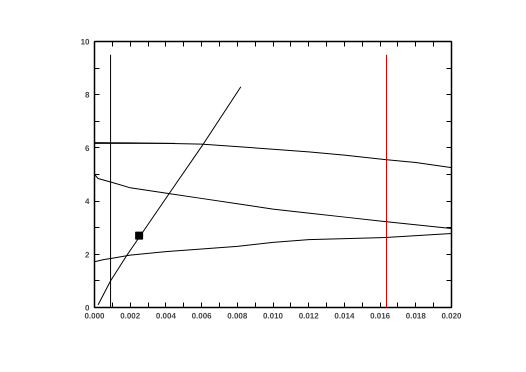 This screenshot has height=372, width=526. Describe the element at coordinates (416, 316) in the screenshot. I see `x-tick-label: 0.018` at that location.